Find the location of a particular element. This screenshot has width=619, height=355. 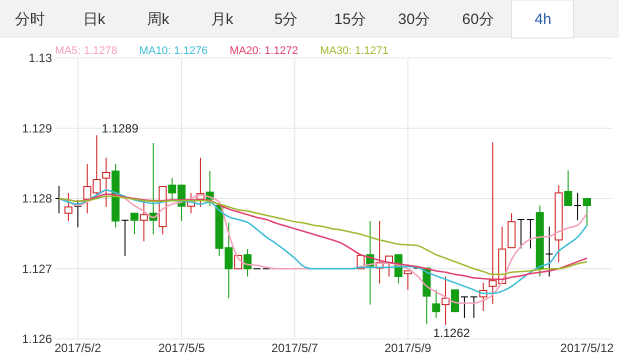

y-tick-label: 1.13 is located at coordinates (40, 58).